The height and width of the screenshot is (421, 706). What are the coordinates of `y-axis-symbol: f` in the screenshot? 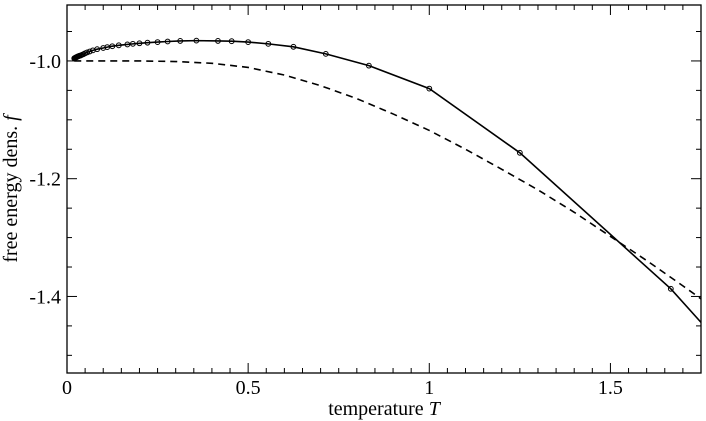 It's located at (11, 117).